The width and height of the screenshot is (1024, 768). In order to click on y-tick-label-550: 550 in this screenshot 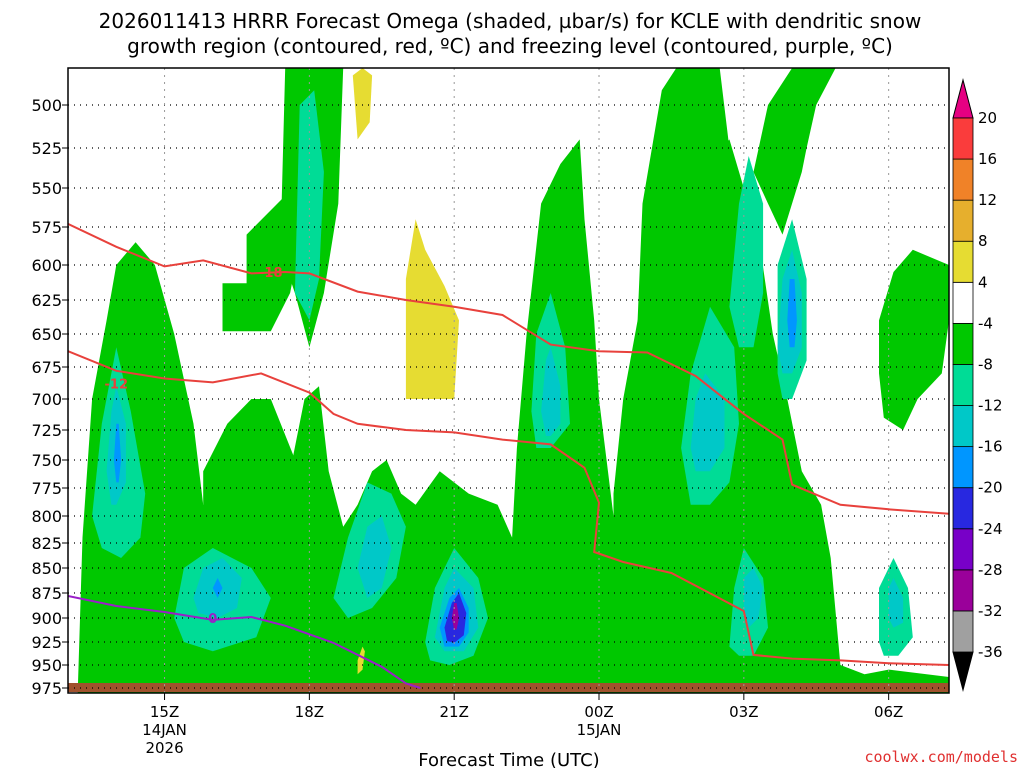, I will do `click(46, 188)`.